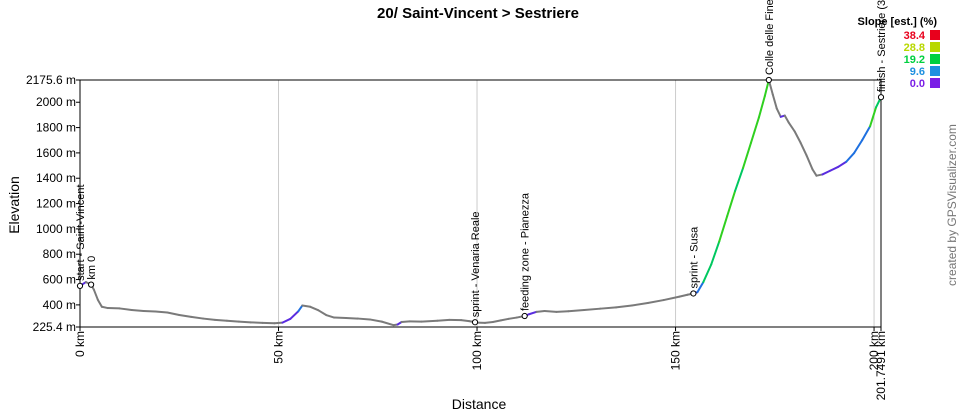 This screenshot has width=960, height=410. Describe the element at coordinates (526, 251) in the screenshot. I see `waypoint-label: feeding zone - Pianezza` at that location.